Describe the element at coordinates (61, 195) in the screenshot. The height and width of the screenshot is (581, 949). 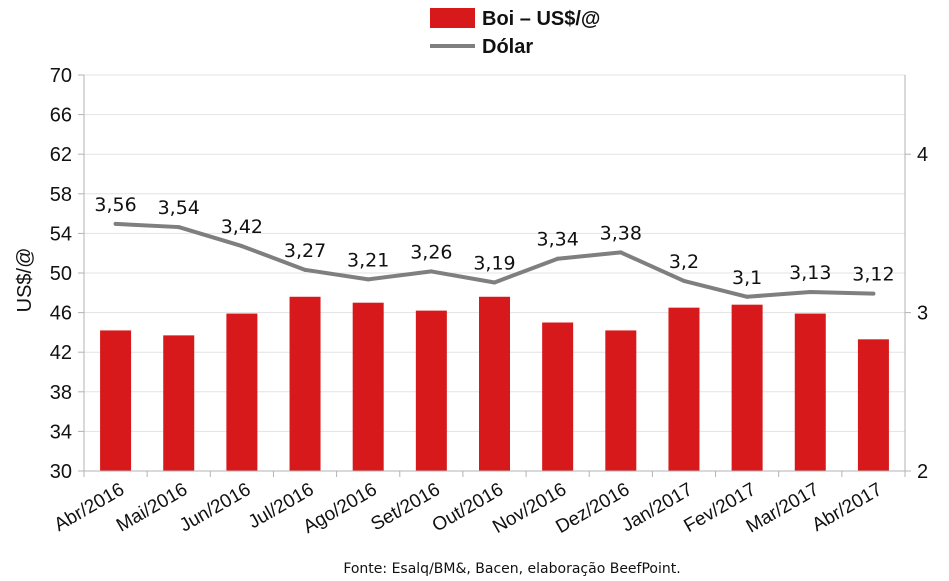
I see `y-tick-label: 58` at that location.